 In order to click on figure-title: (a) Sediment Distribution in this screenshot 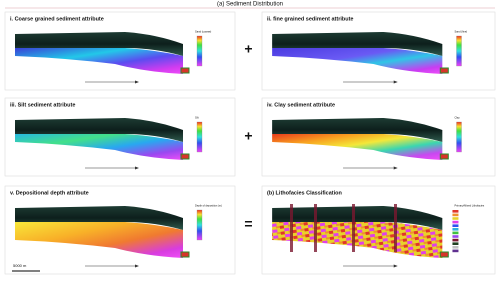, I will do `click(250, 5)`.